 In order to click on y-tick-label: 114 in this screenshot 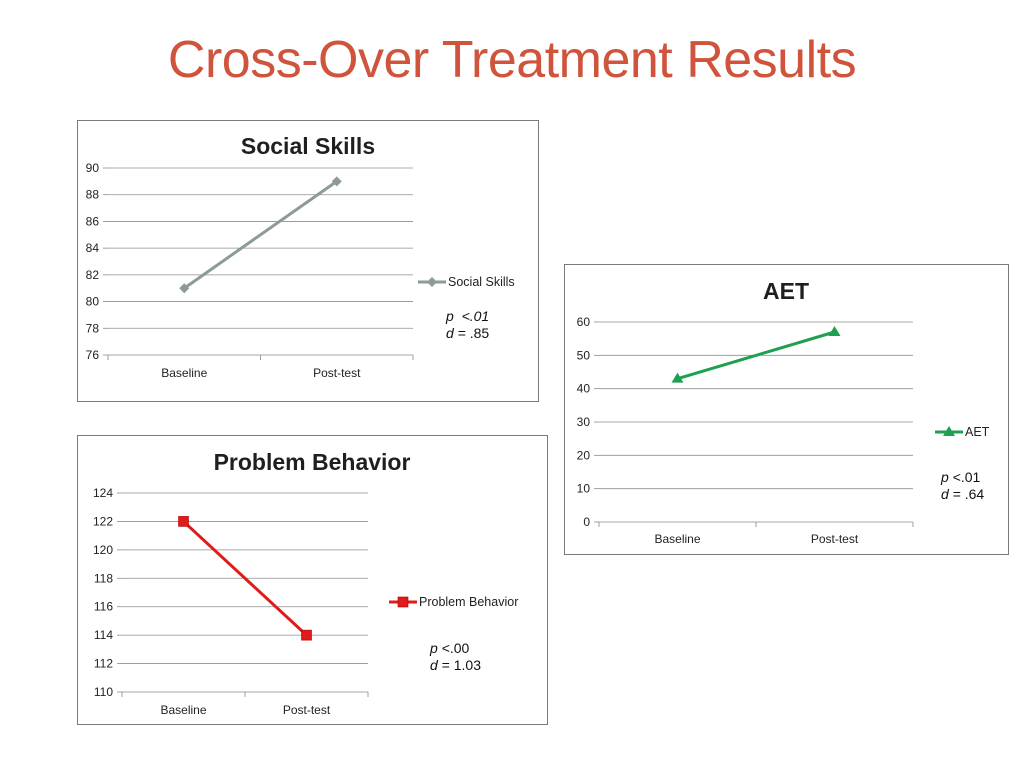, I will do `click(103, 635)`.